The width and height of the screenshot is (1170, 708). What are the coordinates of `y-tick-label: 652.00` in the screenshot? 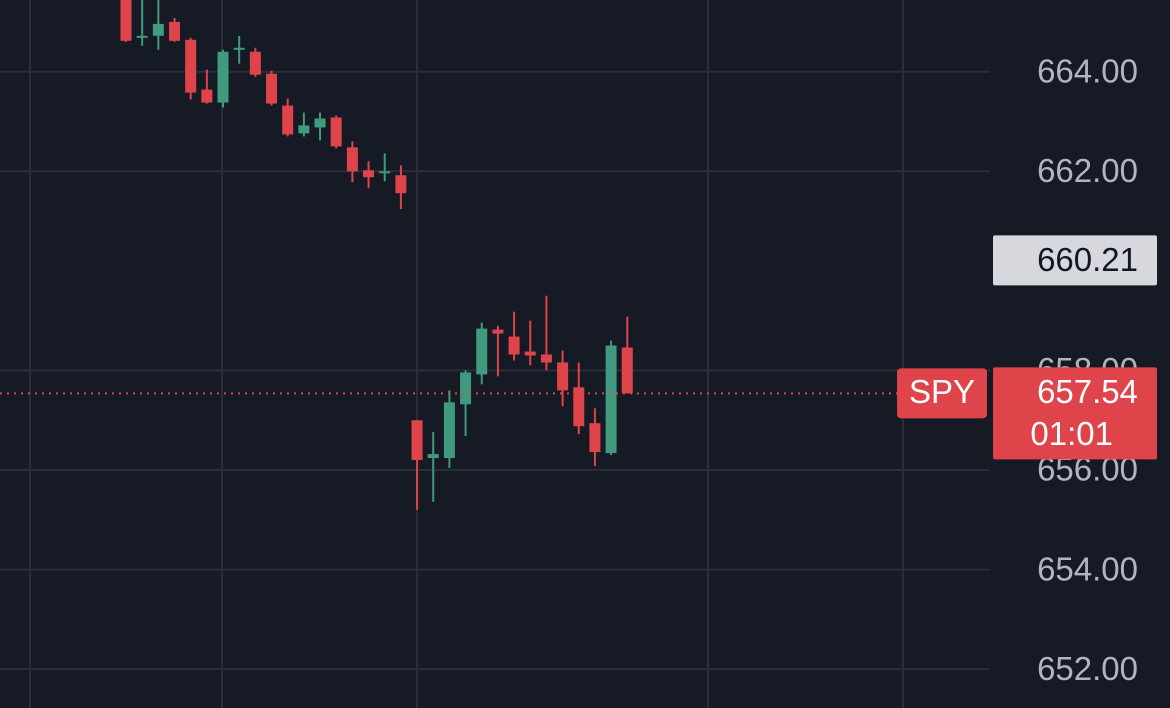 It's located at (1087, 668).